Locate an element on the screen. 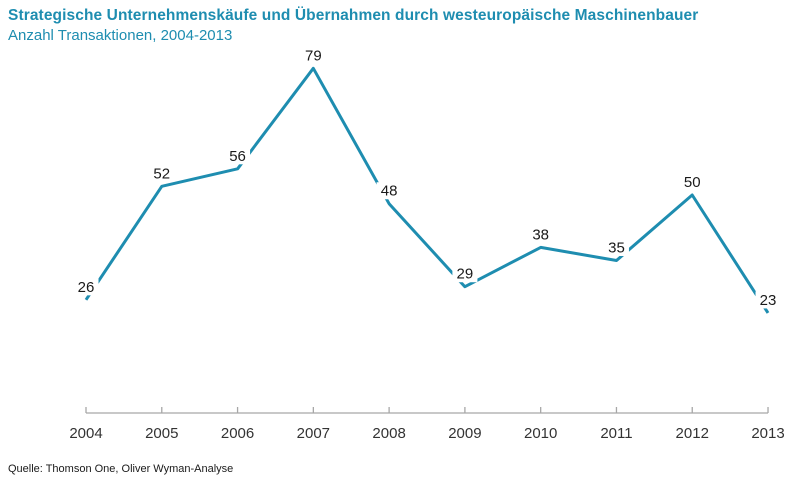 This screenshot has width=800, height=483. data-label: 48 is located at coordinates (389, 191).